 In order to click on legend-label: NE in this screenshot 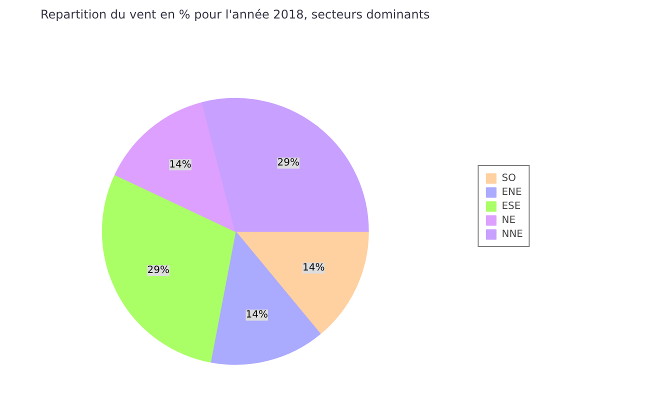, I will do `click(509, 220)`.